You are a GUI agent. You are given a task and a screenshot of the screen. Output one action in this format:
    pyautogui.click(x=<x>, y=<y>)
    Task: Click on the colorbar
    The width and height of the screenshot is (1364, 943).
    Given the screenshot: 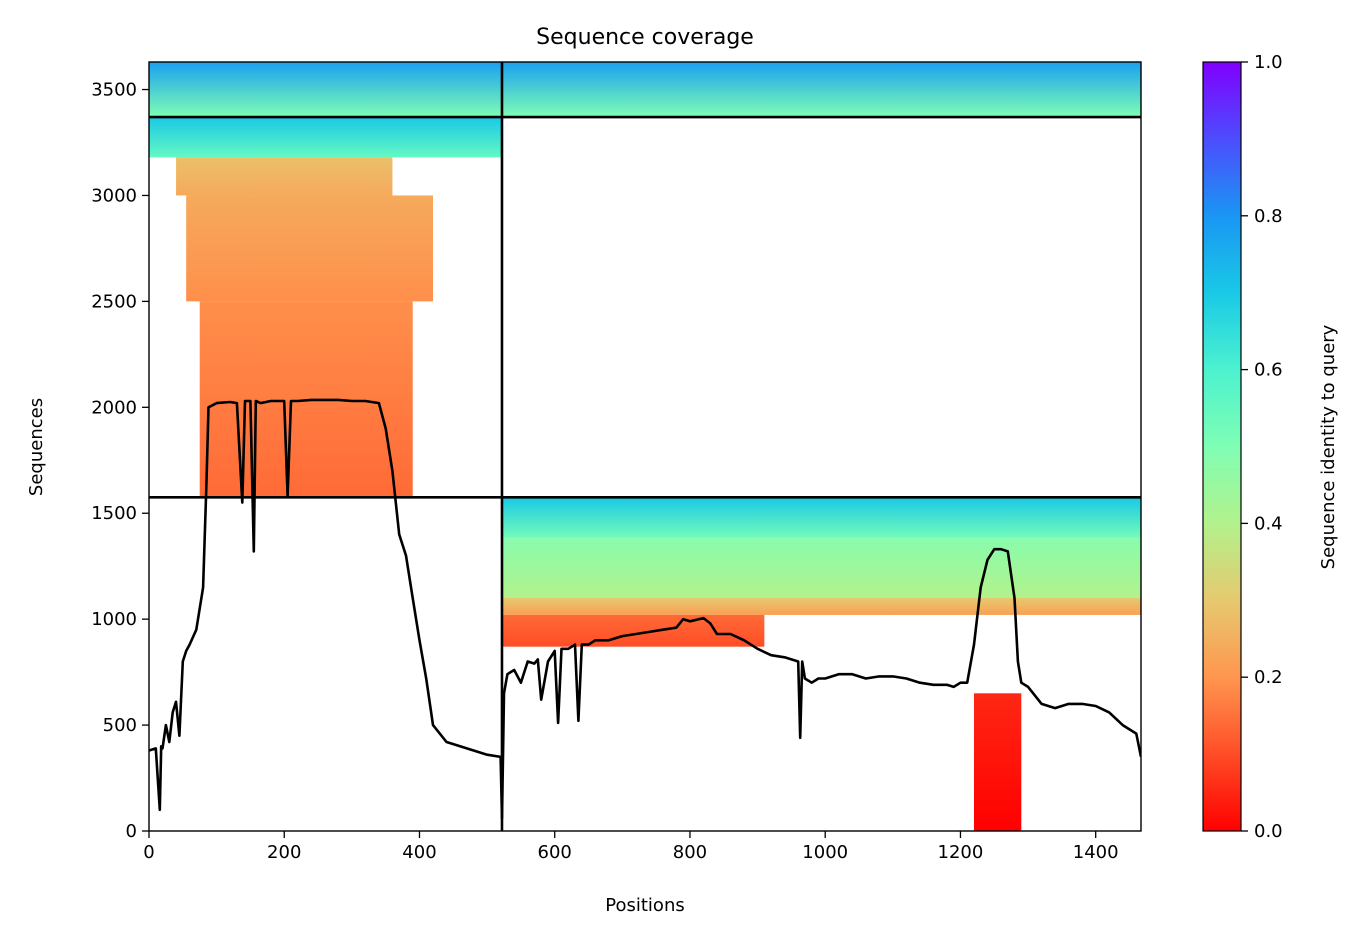 What is the action you would take?
    pyautogui.click(x=1222, y=446)
    